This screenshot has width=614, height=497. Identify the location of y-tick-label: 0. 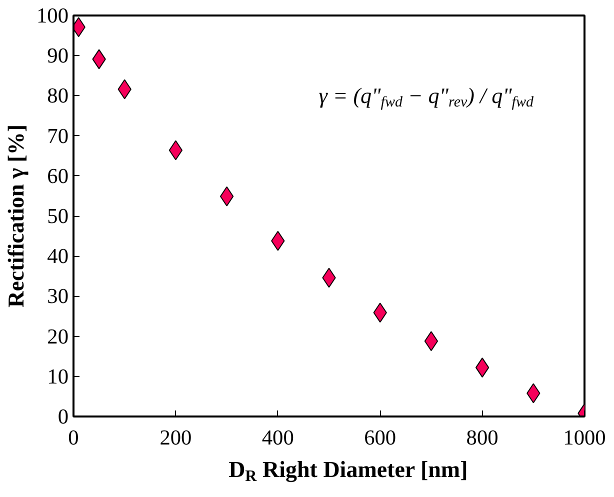
(63, 416).